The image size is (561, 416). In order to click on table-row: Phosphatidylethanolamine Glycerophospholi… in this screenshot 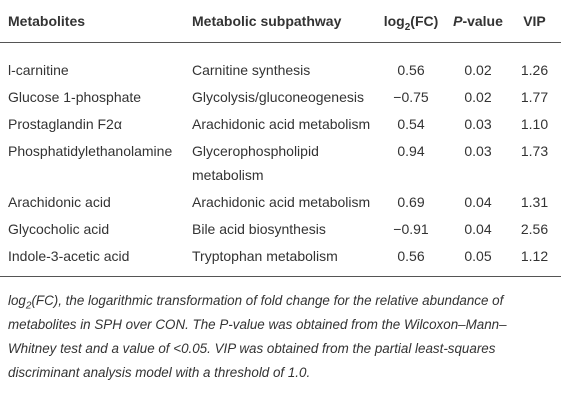, I will do `click(280, 164)`.